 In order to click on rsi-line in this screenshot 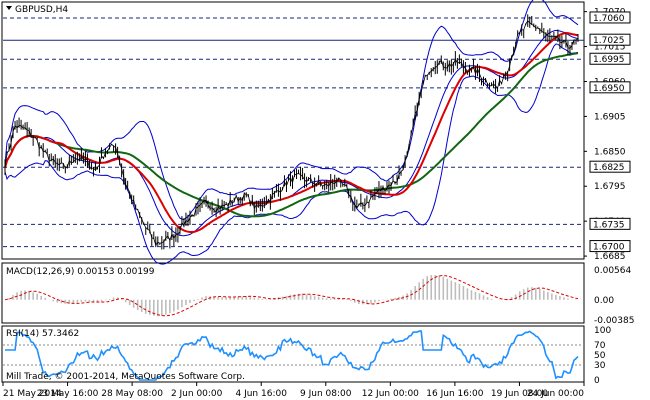, I will do `click(292, 355)`.